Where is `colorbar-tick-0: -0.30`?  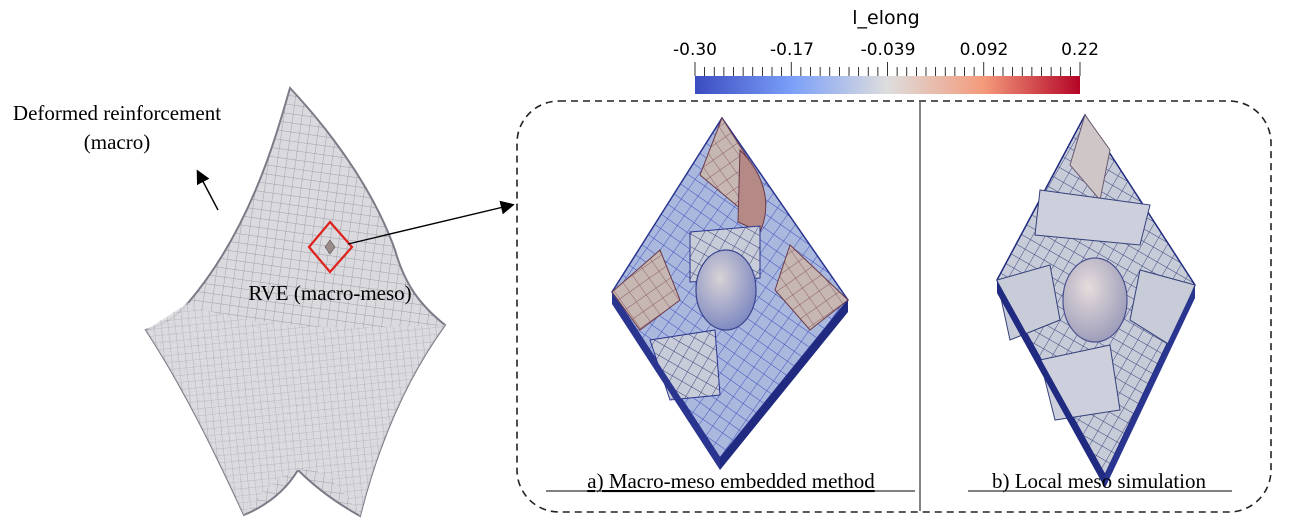 colorbar-tick-0: -0.30 is located at coordinates (695, 50).